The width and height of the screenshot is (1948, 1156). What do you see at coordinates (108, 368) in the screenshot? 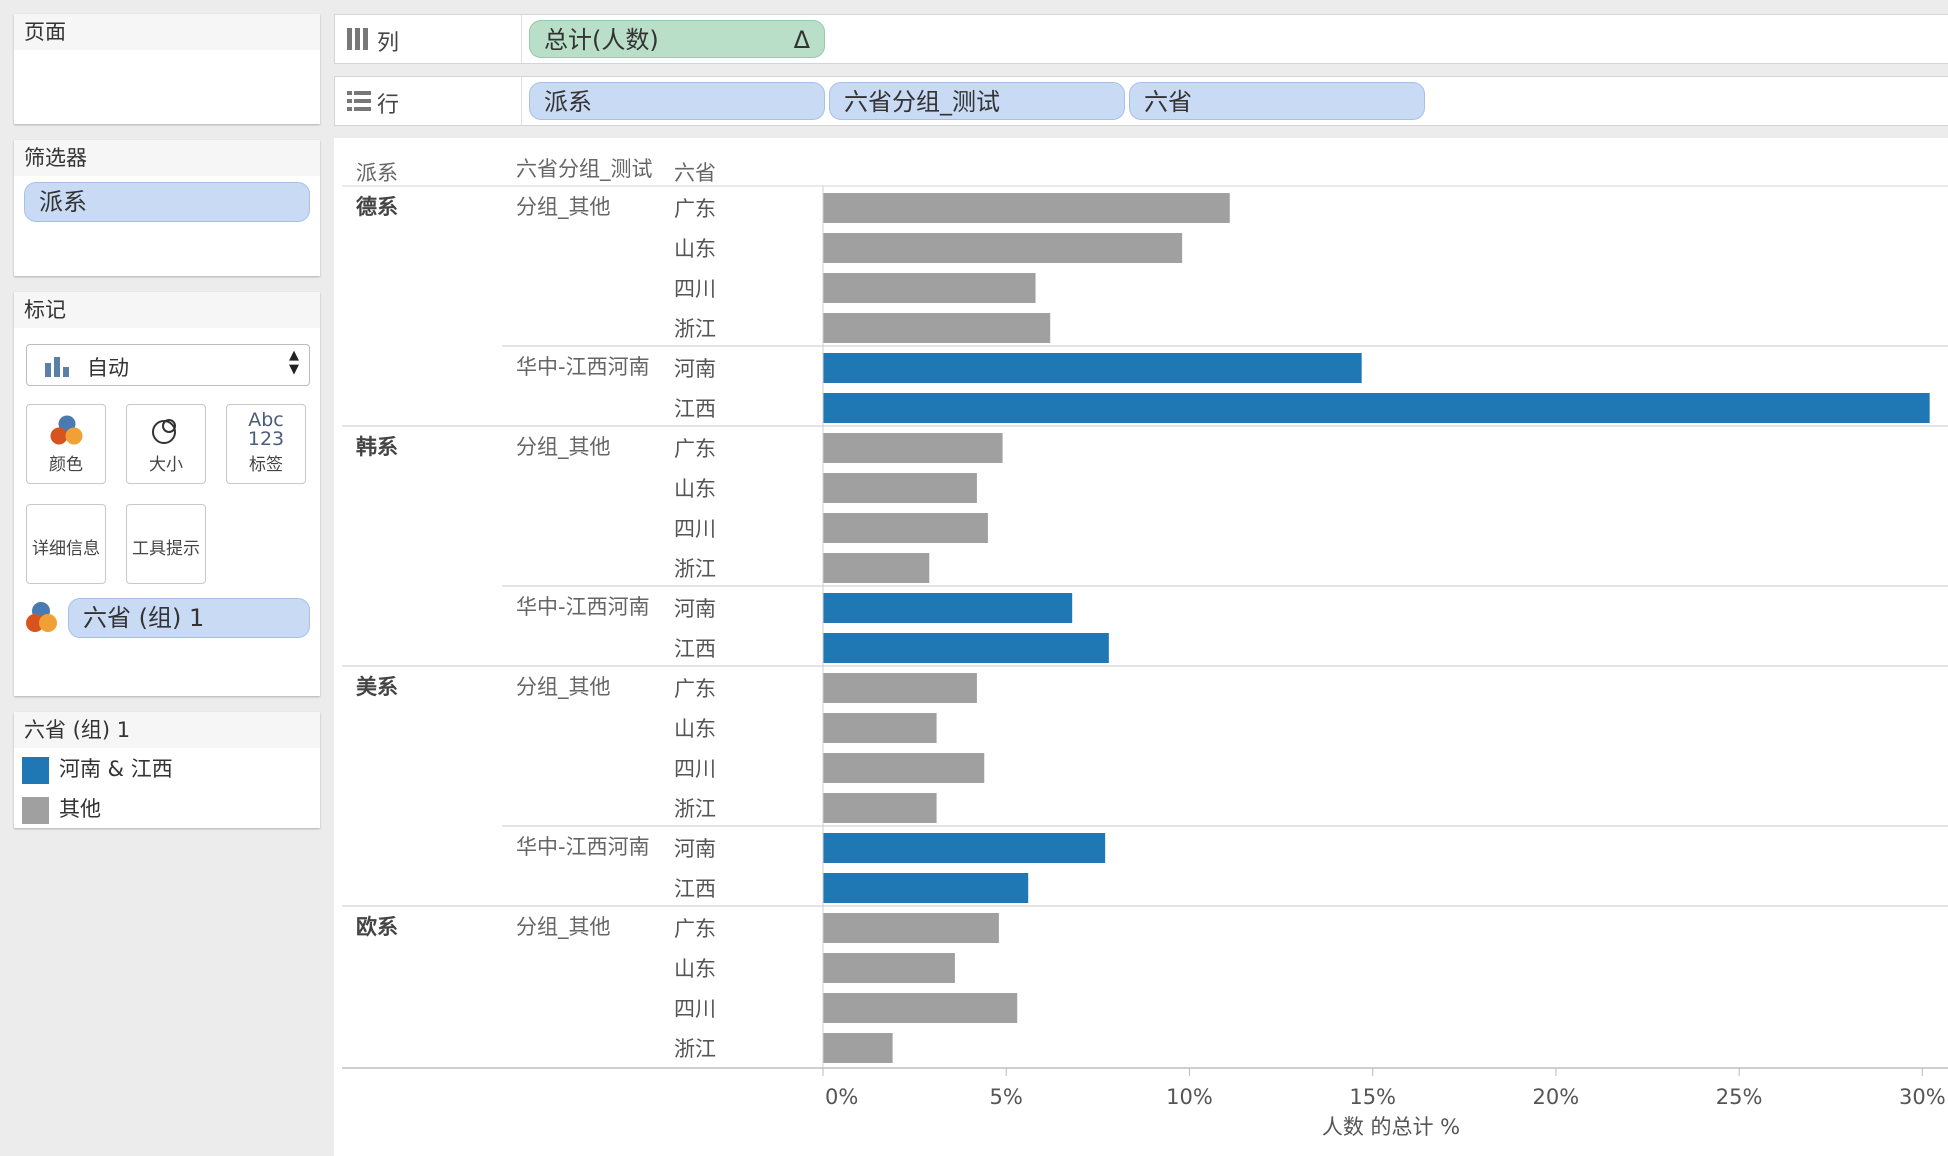
I see `mark-type-label: 自动` at bounding box center [108, 368].